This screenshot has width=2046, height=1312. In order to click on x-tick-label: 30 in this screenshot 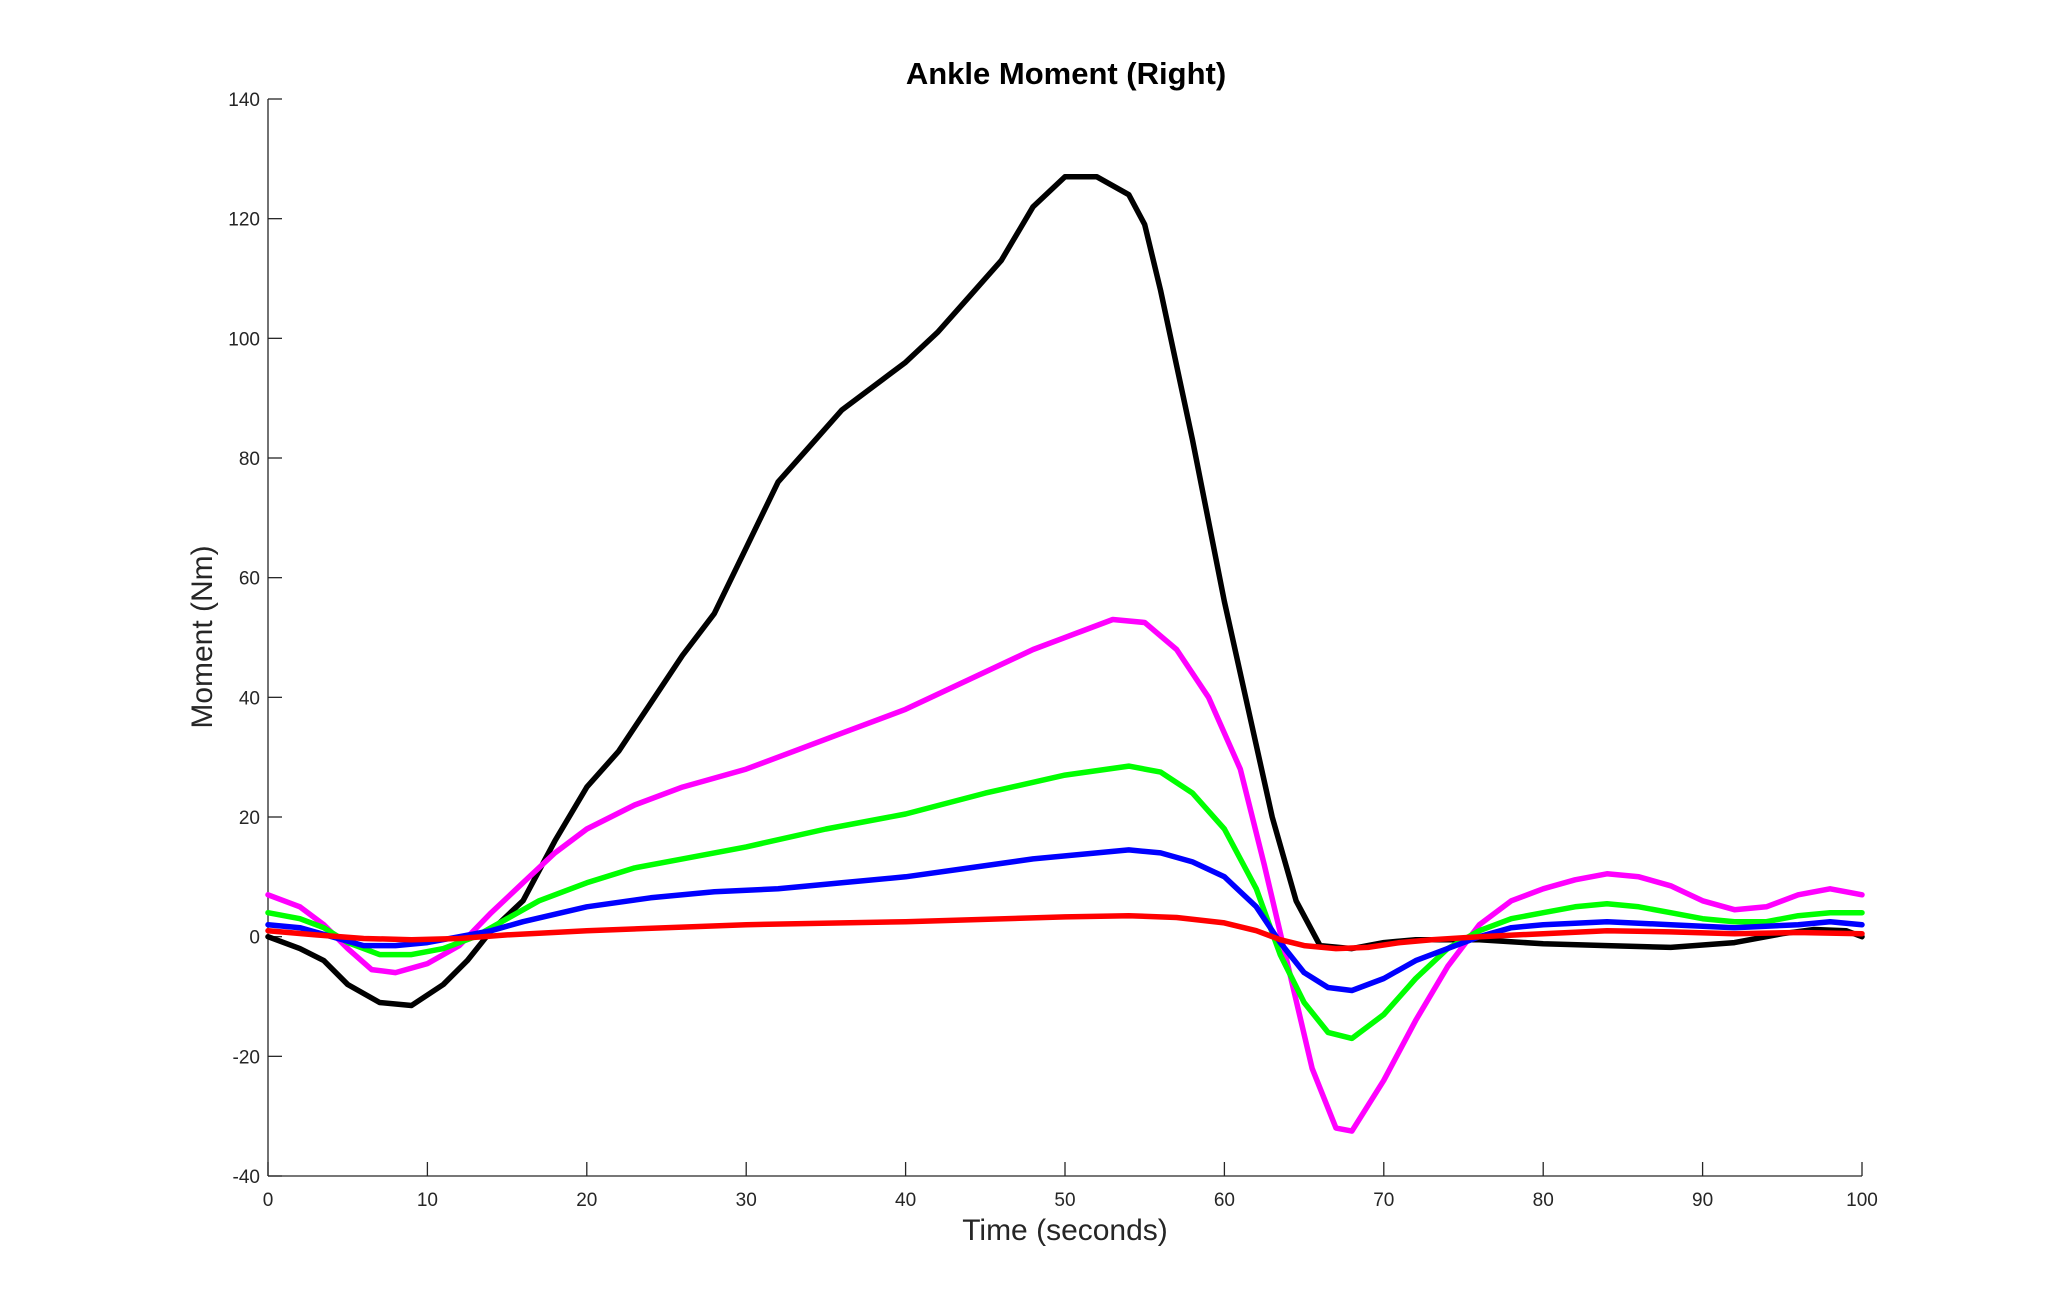, I will do `click(746, 1200)`.